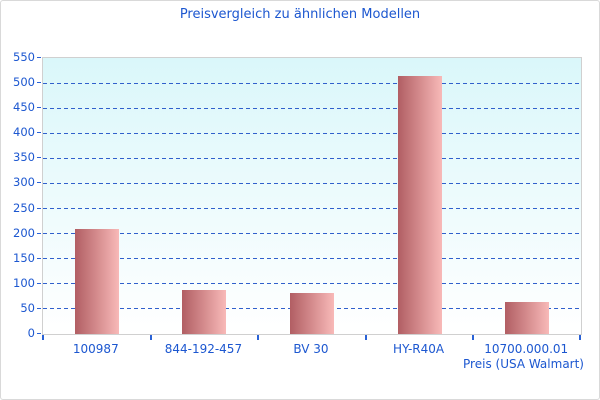 The width and height of the screenshot is (600, 400). Describe the element at coordinates (311, 349) in the screenshot. I see `x-axis-category-label-BV 30: BV 30` at that location.